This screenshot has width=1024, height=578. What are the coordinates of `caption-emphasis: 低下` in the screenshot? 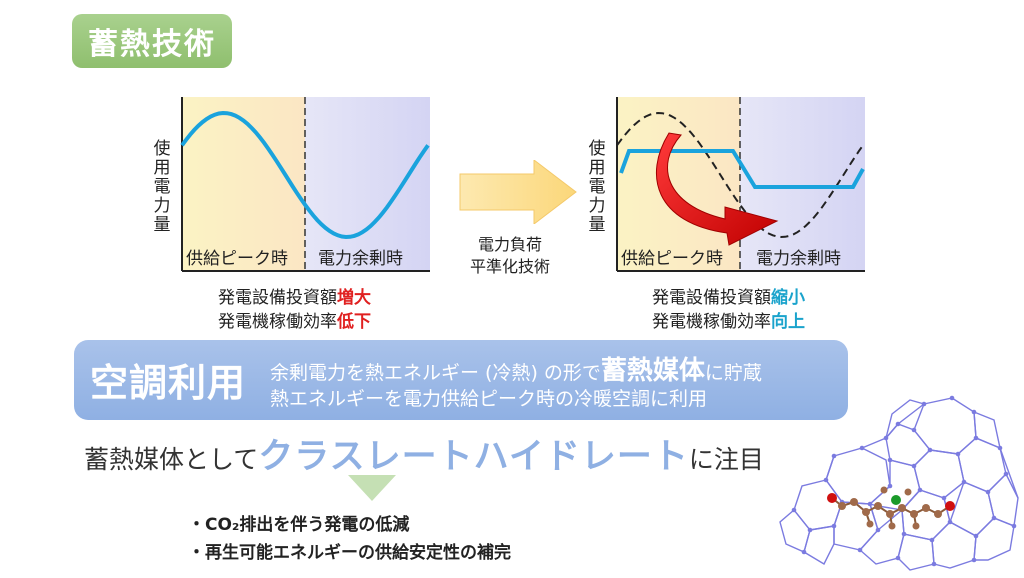 It's located at (354, 322).